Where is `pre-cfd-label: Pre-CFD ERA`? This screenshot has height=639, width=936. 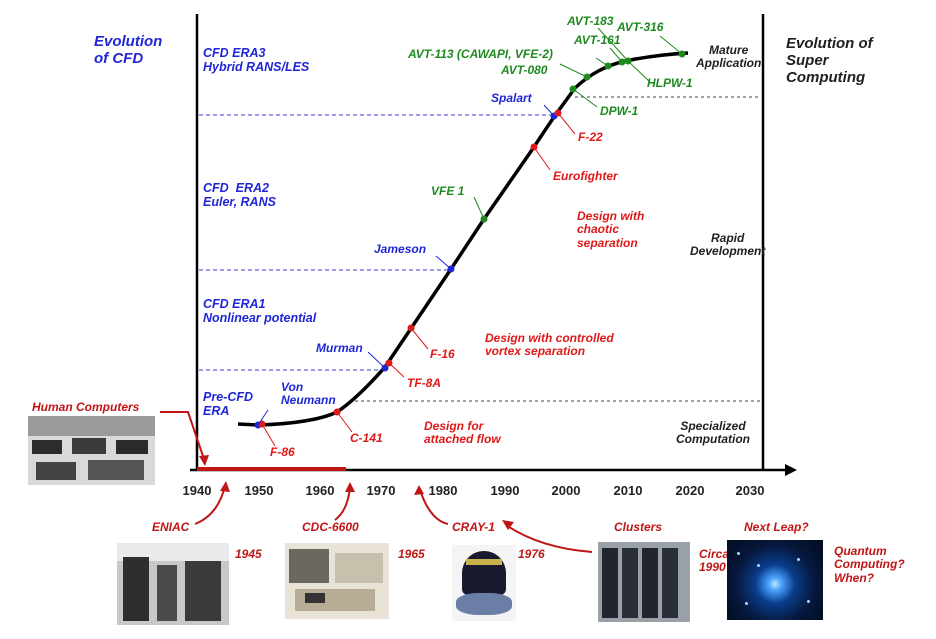
pre-cfd-label: Pre-CFD ERA is located at coordinates (228, 404).